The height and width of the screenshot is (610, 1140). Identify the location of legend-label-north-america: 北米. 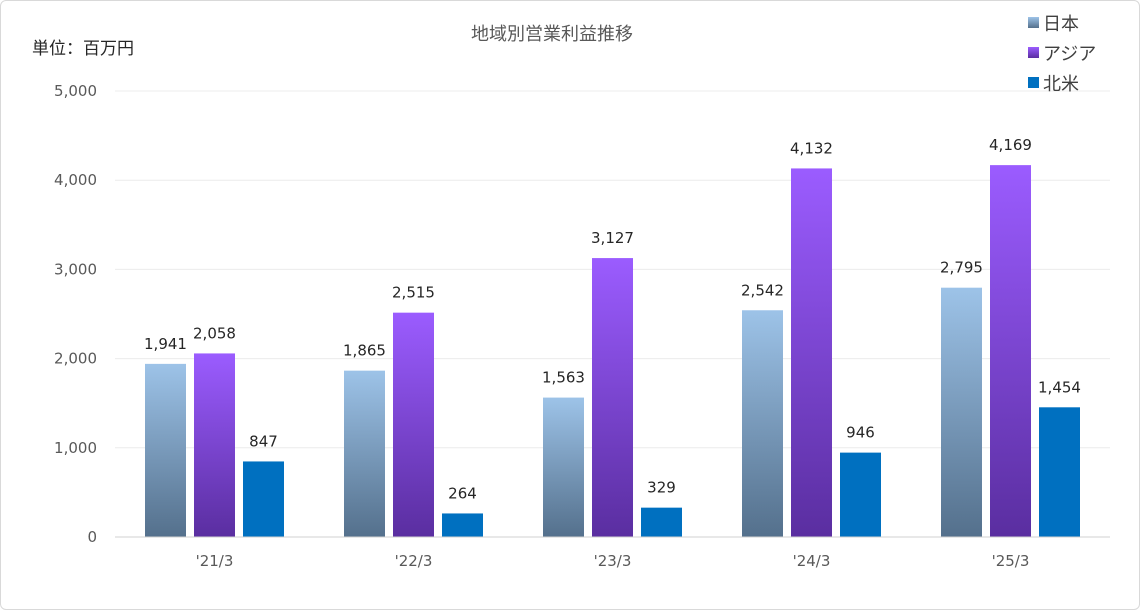
(1061, 84).